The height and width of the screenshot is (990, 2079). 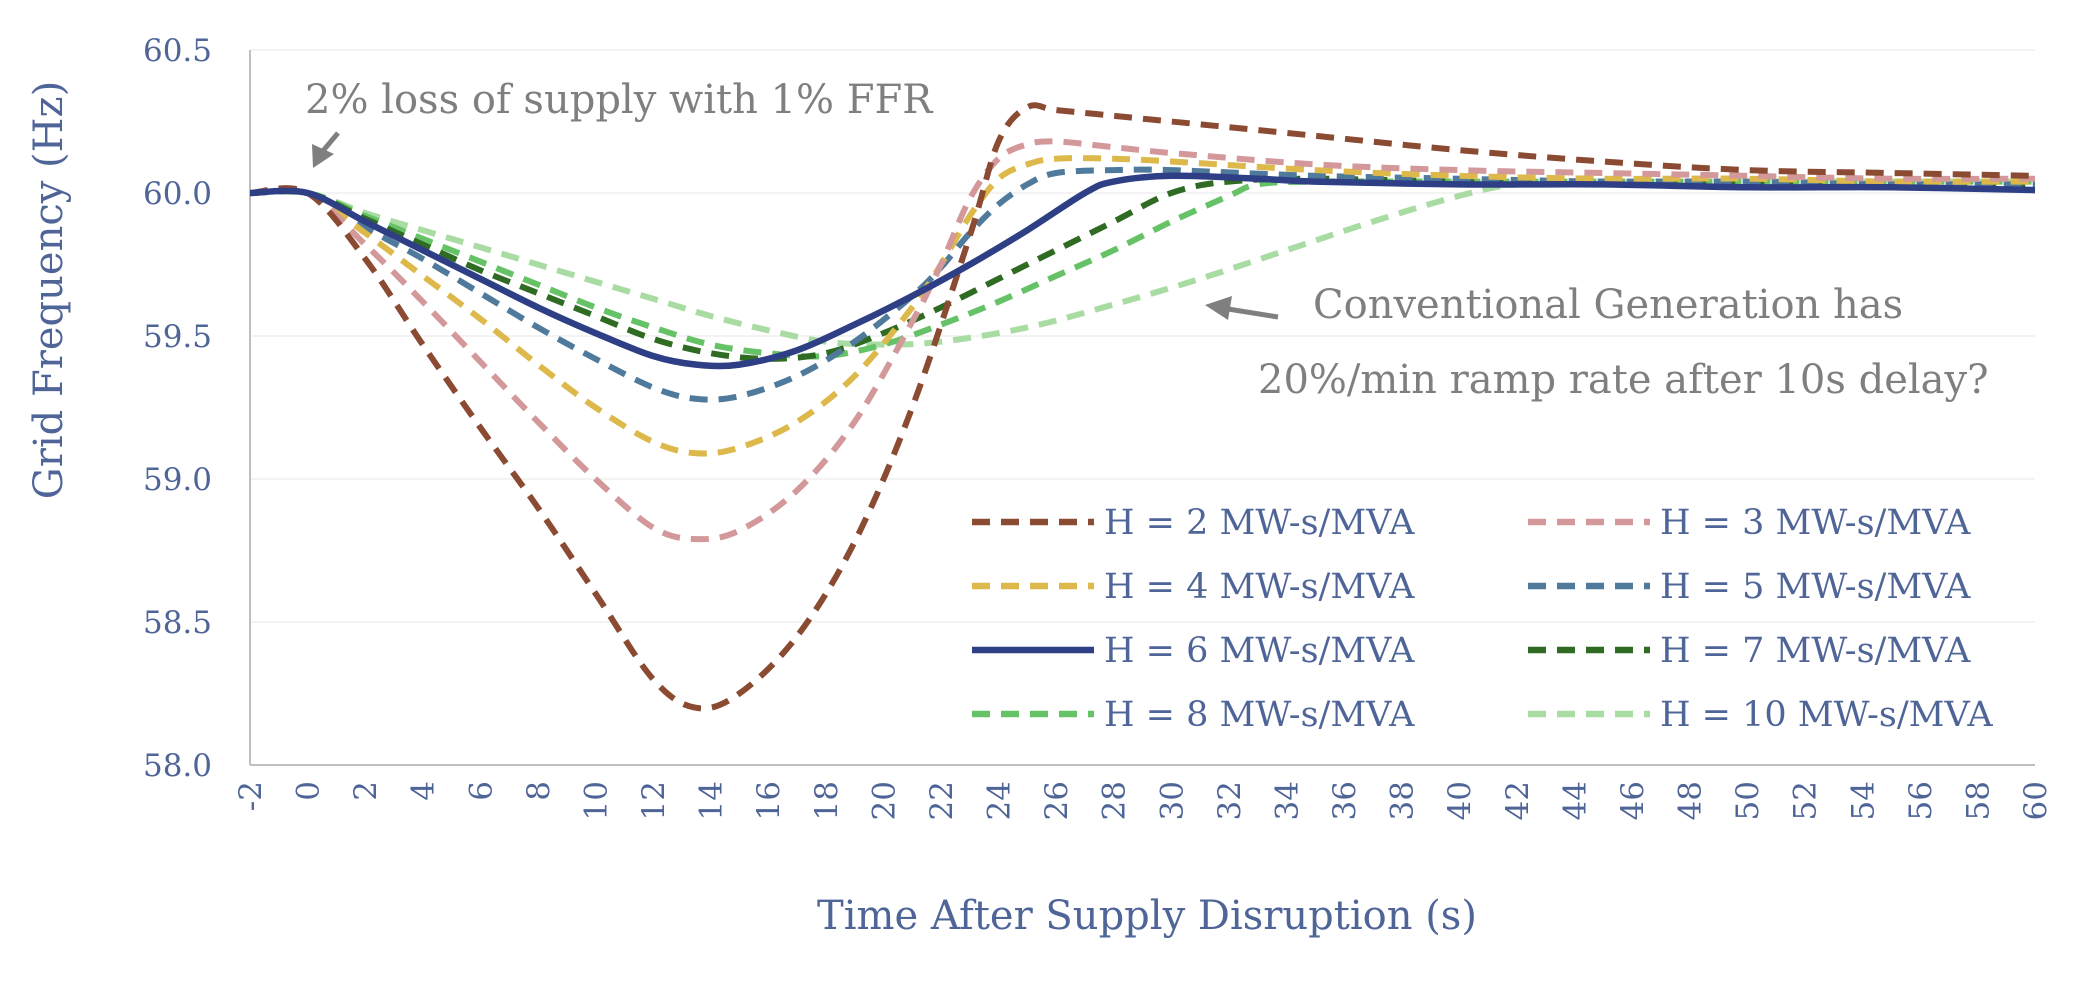 I want to click on x-tick-label: 10, so click(x=596, y=800).